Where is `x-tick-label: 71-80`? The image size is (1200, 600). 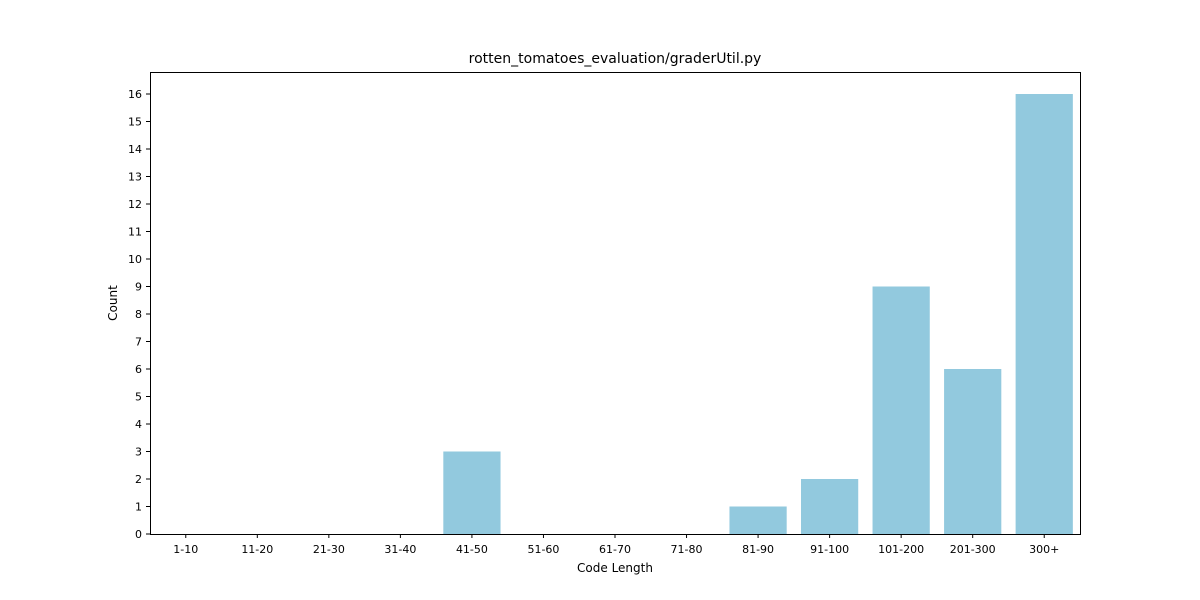
x-tick-label: 71-80 is located at coordinates (687, 549).